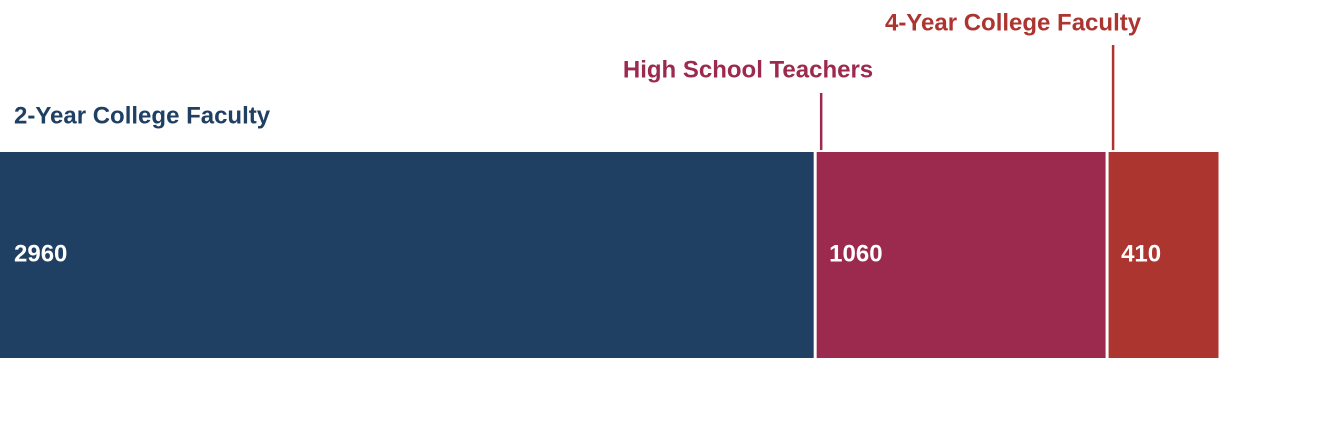 This screenshot has height=441, width=1344. I want to click on series-label: 4-Year College Faculty, so click(1013, 22).